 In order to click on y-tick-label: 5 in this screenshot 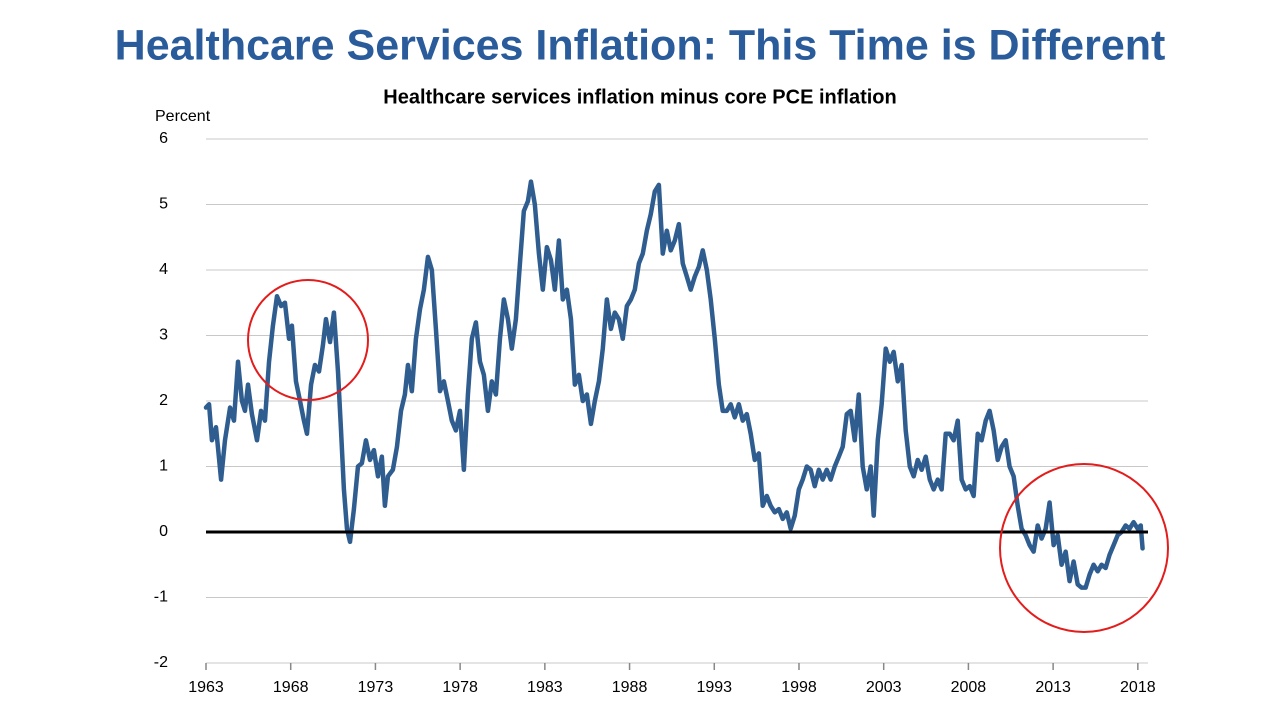, I will do `click(163, 204)`.